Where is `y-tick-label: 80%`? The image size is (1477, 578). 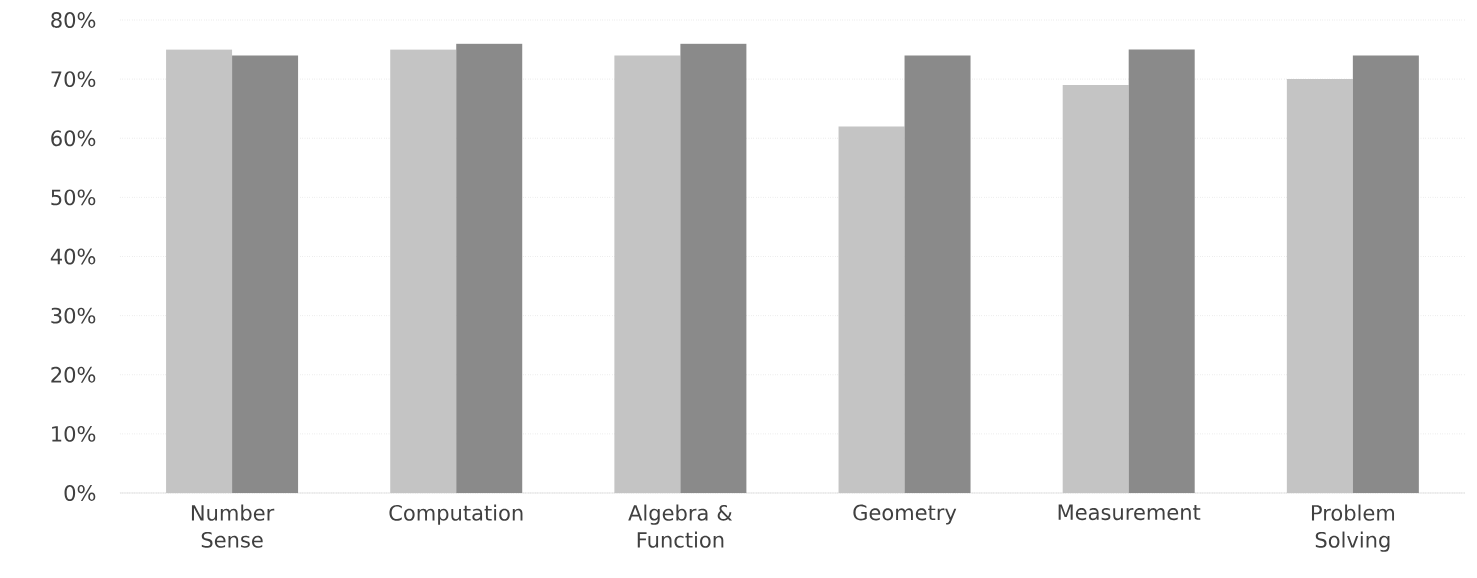 y-tick-label: 80% is located at coordinates (73, 20).